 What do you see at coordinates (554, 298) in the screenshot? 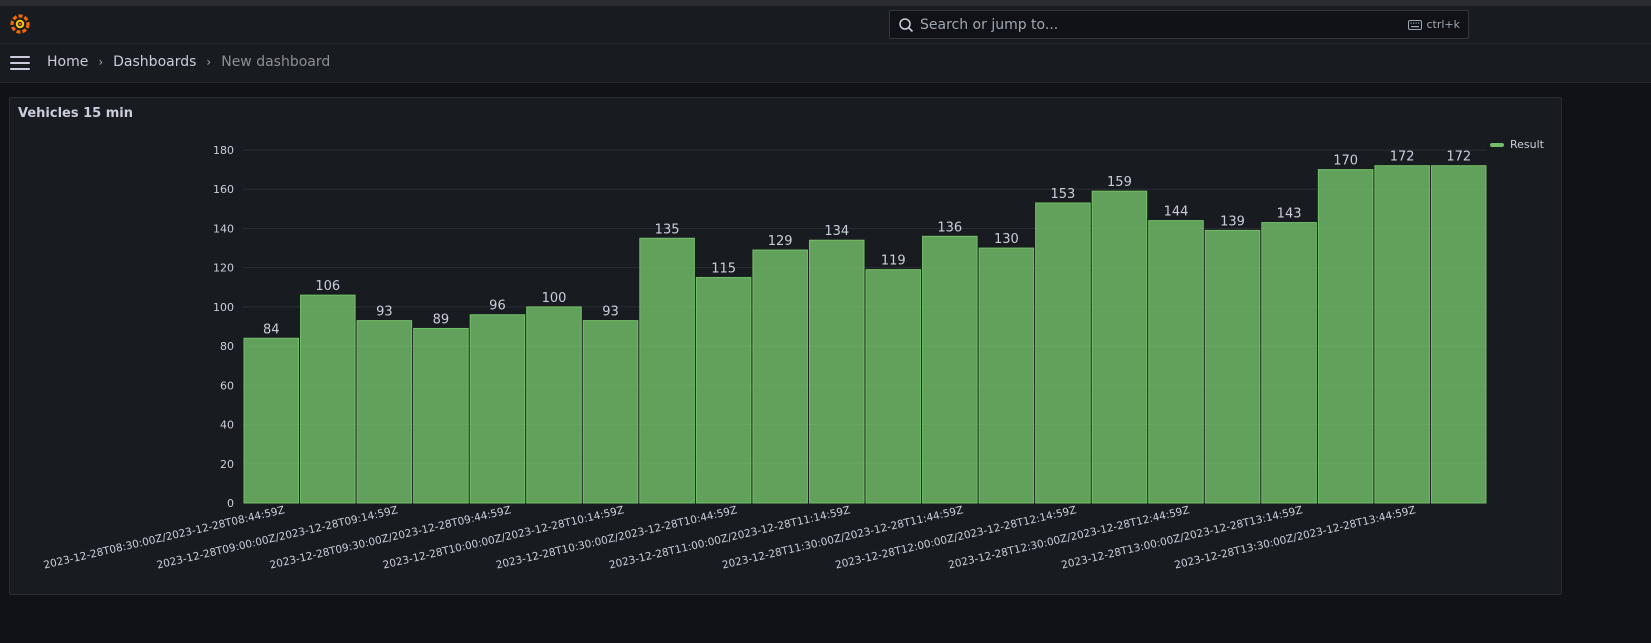
I see `bar-value-label: 100` at bounding box center [554, 298].